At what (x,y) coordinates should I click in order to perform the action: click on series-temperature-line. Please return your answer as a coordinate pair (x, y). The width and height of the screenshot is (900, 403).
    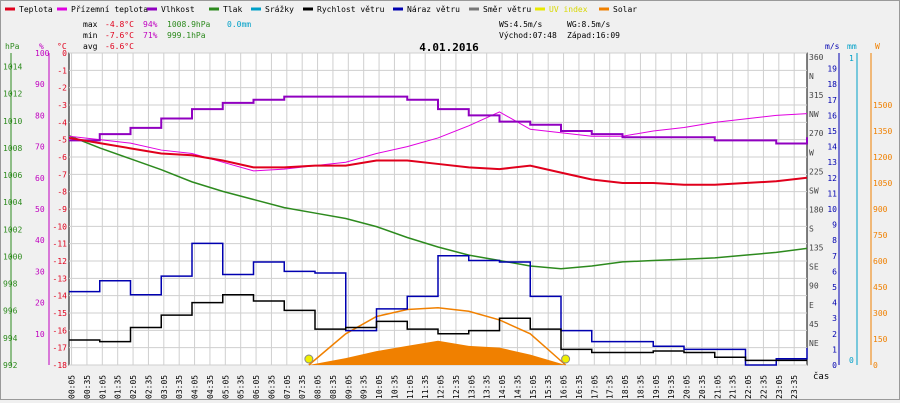
    Looking at the image, I should click on (438, 161).